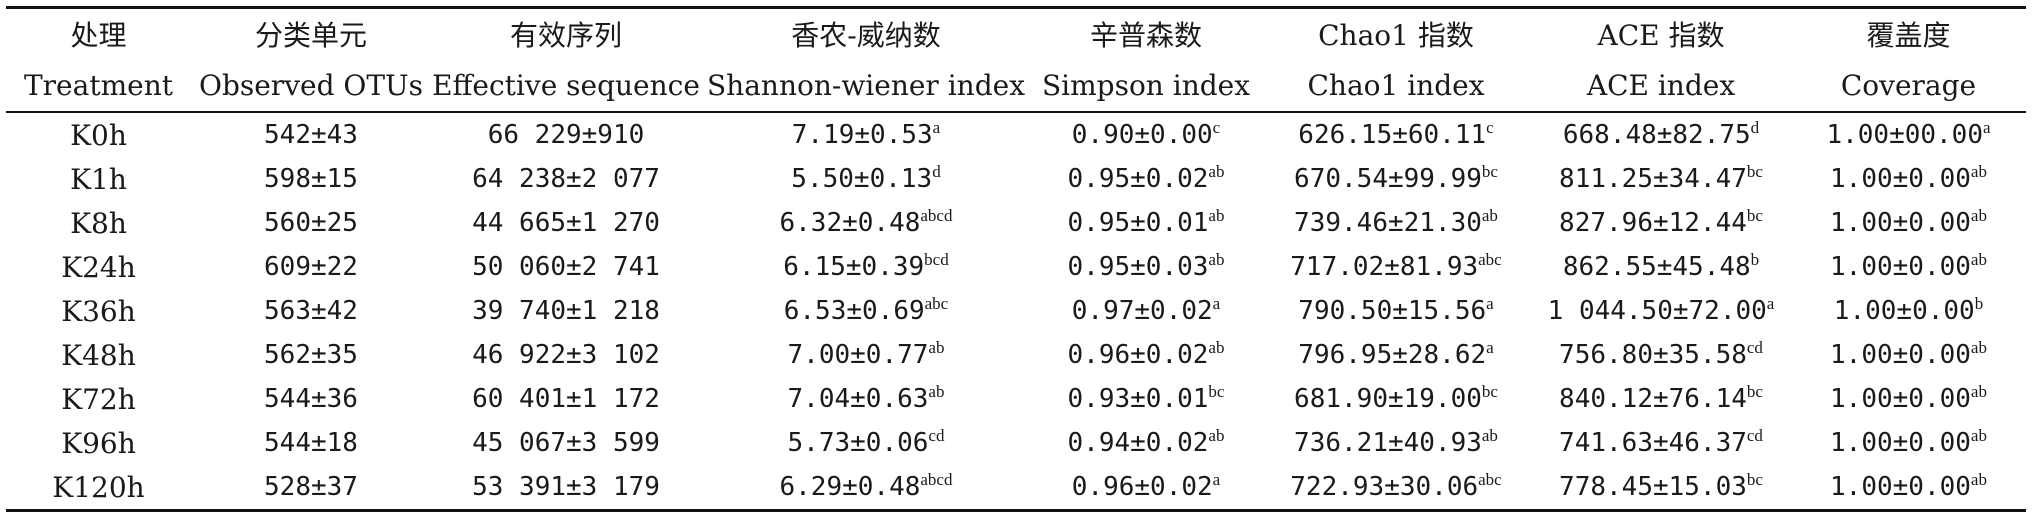  I want to click on cell-observed-otus: 562±35, so click(311, 355).